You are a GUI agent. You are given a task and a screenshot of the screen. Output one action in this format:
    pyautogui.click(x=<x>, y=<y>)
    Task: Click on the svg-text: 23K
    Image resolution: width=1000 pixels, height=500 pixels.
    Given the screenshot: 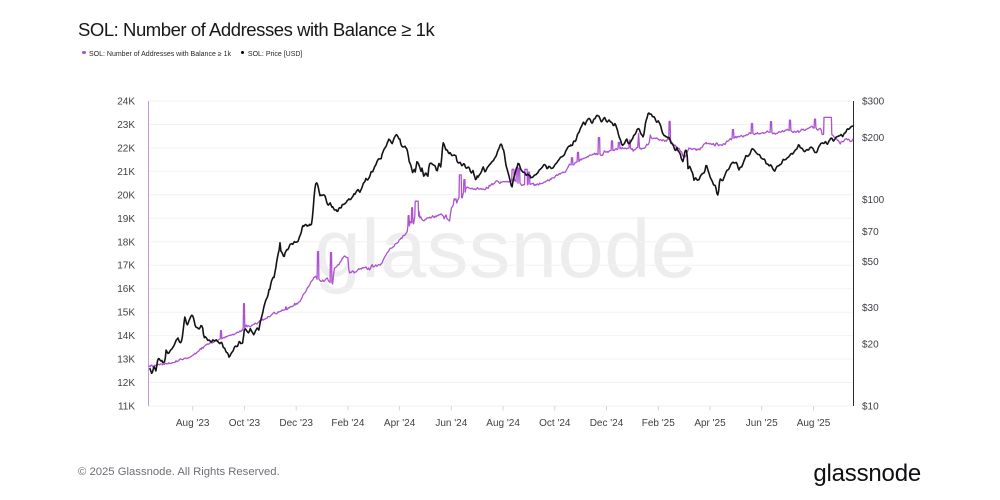 What is the action you would take?
    pyautogui.click(x=126, y=125)
    